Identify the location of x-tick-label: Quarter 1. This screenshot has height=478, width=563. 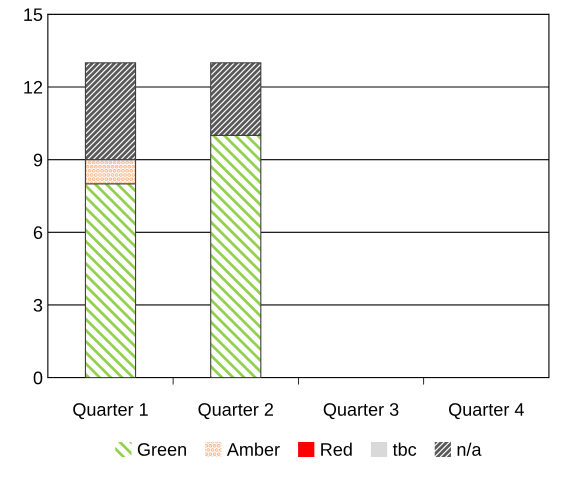
(110, 411).